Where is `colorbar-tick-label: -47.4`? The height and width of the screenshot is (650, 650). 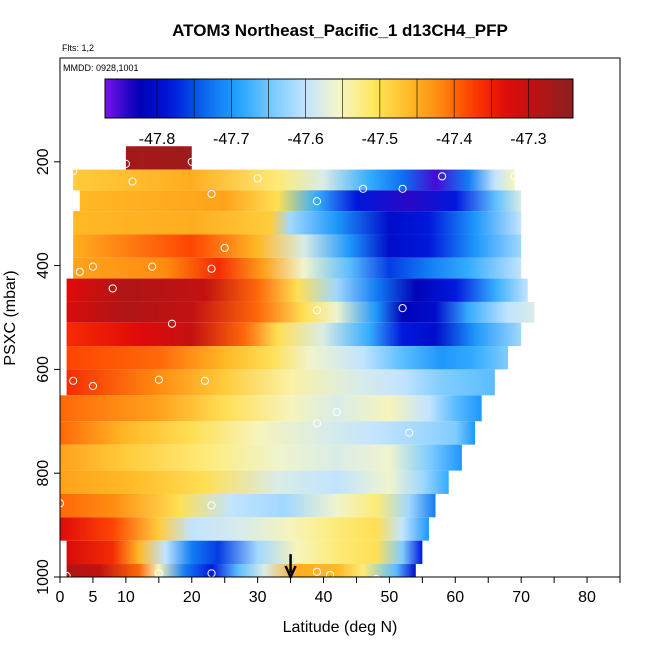
colorbar-tick-label: -47.4 is located at coordinates (454, 139).